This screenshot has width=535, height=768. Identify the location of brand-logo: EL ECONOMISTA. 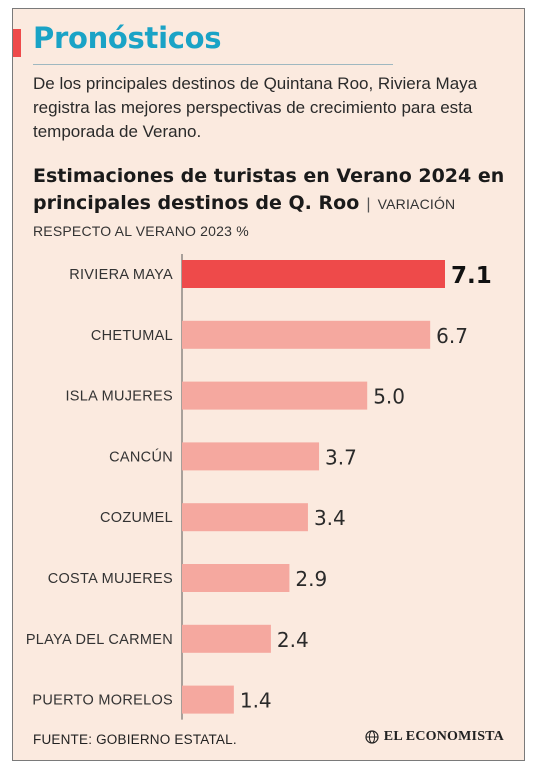
(434, 737).